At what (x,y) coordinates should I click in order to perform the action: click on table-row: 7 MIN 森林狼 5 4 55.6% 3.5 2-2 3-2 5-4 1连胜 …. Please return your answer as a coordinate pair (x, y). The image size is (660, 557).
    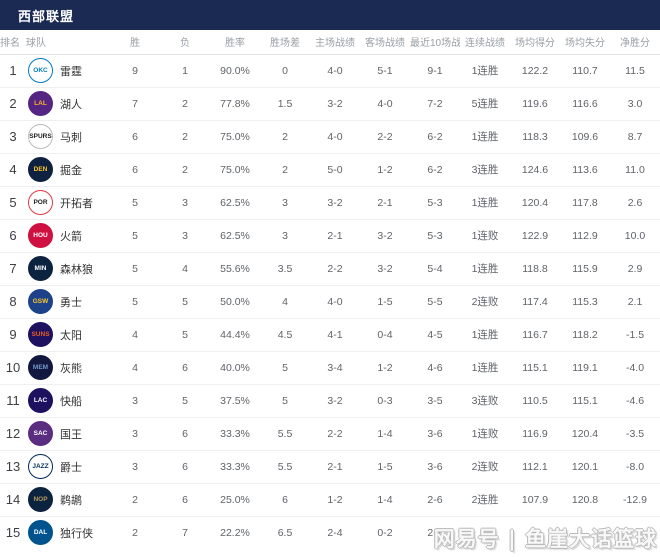
    Looking at the image, I should click on (330, 269).